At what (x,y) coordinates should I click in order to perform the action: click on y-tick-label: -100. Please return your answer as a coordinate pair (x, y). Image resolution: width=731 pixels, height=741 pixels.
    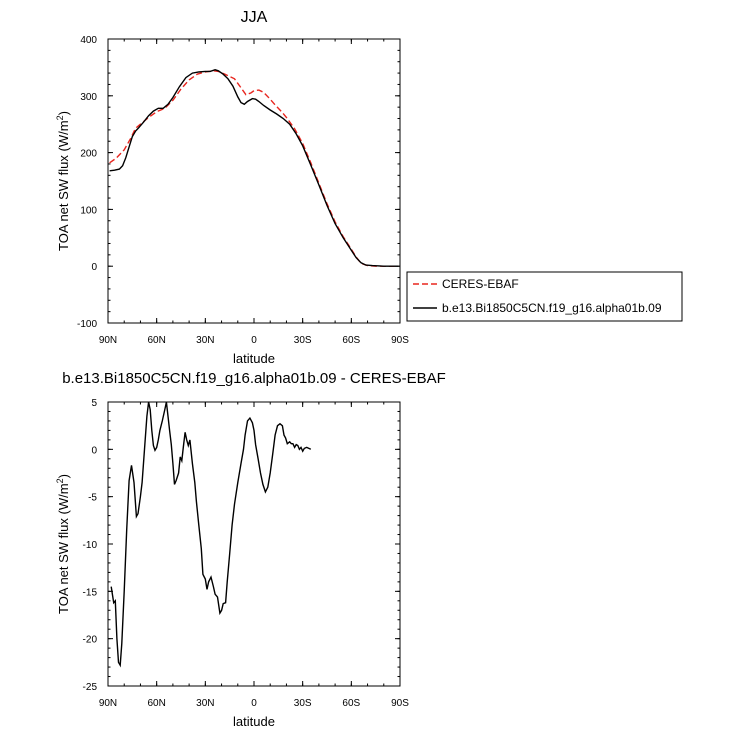
    Looking at the image, I should click on (87, 324).